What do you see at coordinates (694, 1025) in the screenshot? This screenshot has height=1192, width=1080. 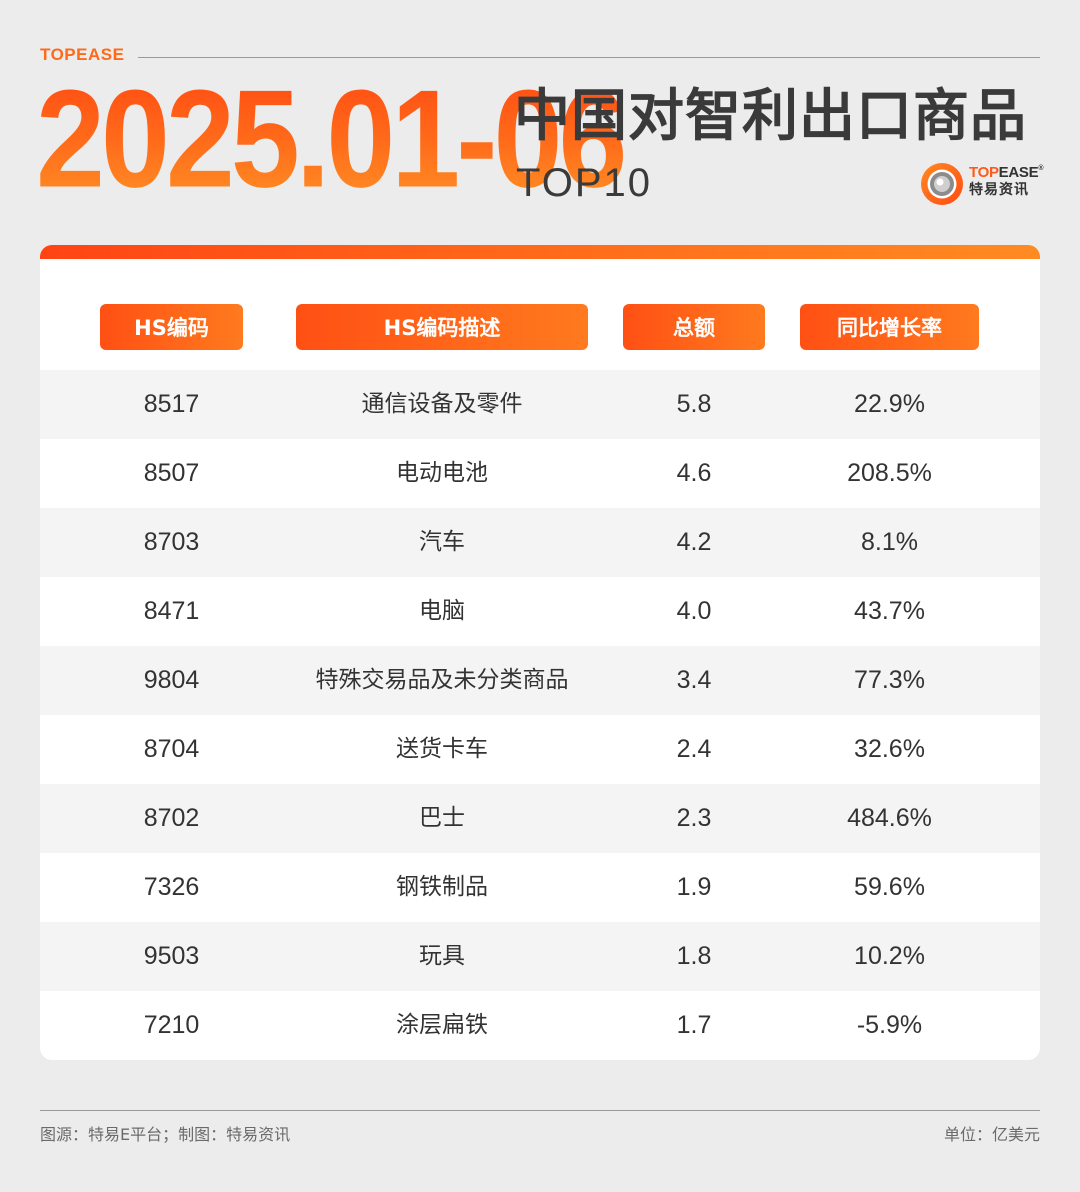 I see `total-cell: 1.7` at bounding box center [694, 1025].